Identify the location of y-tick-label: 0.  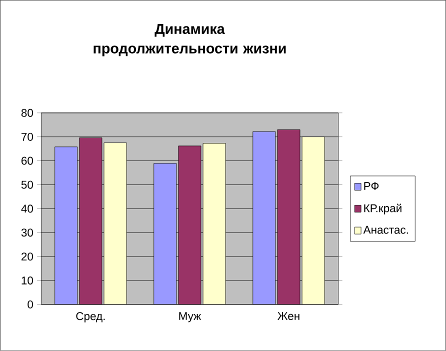
(31, 304).